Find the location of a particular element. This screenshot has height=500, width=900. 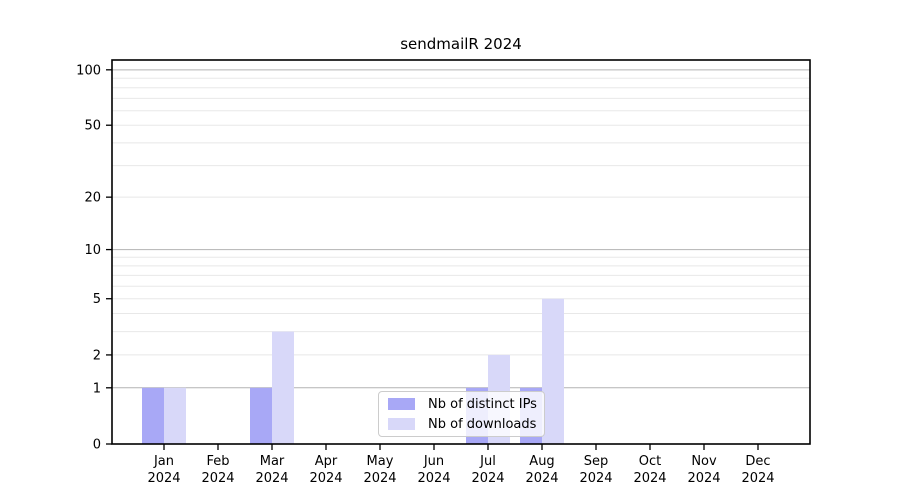

y-tick-label: 2 is located at coordinates (97, 355).